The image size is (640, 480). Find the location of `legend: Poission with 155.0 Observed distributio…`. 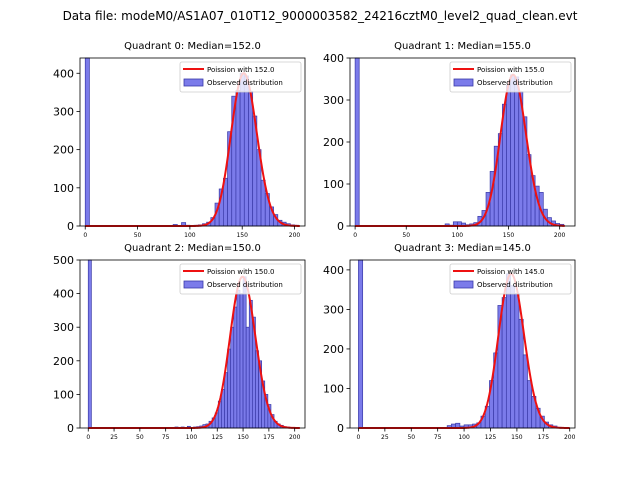

legend: Poission with 155.0 Observed distributio… is located at coordinates (510, 77).